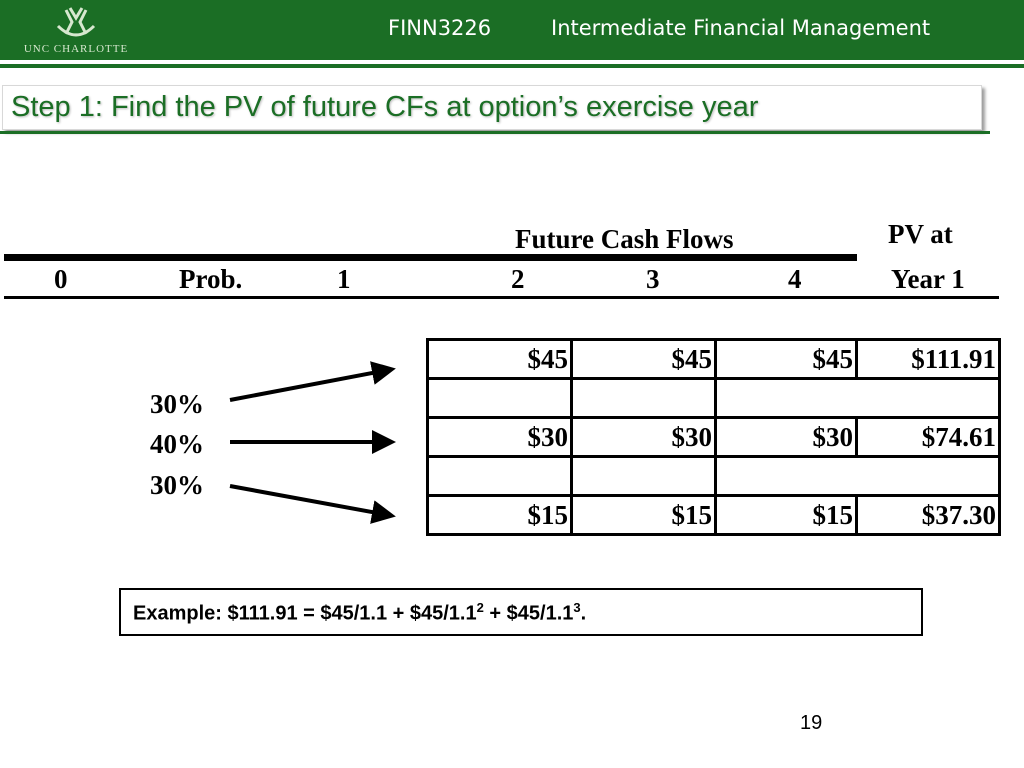  What do you see at coordinates (76, 49) in the screenshot?
I see `logo-text: UNC CHARLOTTE` at bounding box center [76, 49].